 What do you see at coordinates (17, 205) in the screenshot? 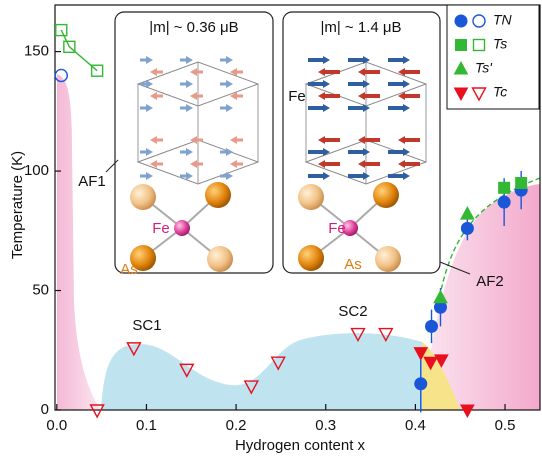
I see `y-axis-label: Temperature (K)` at bounding box center [17, 205].